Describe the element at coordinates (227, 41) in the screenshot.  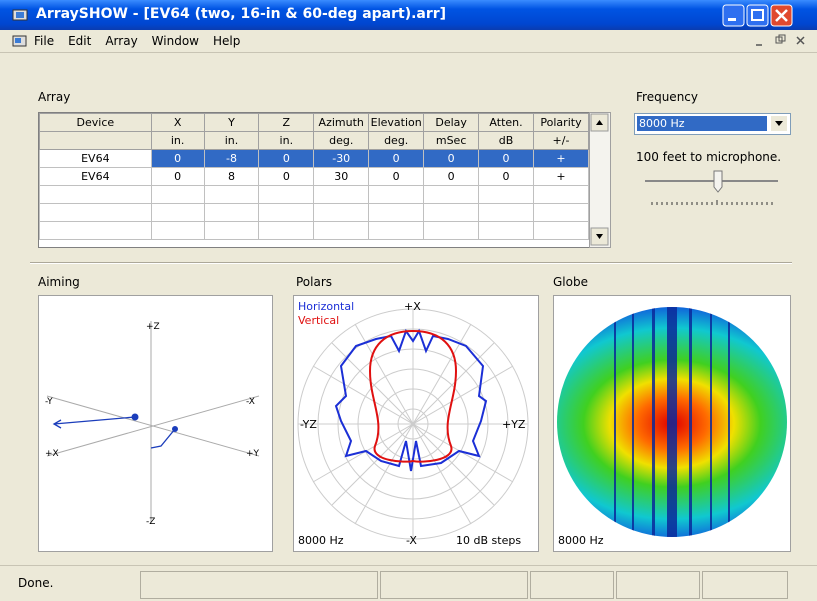
I see `menu-item: Help` at that location.